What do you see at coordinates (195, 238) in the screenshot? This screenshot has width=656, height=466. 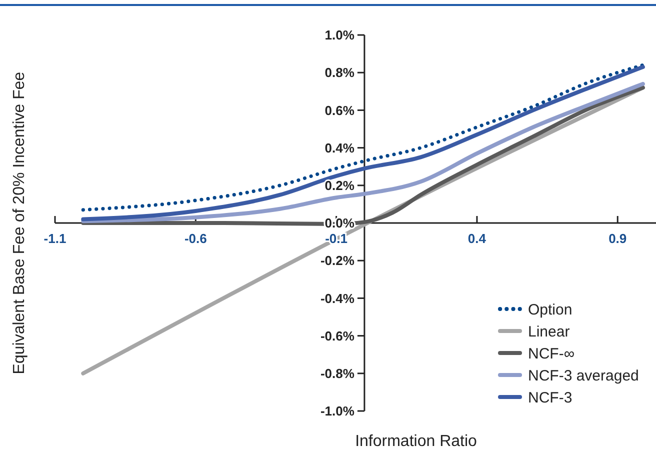 I see `x-tick-label: -0.6` at bounding box center [195, 238].